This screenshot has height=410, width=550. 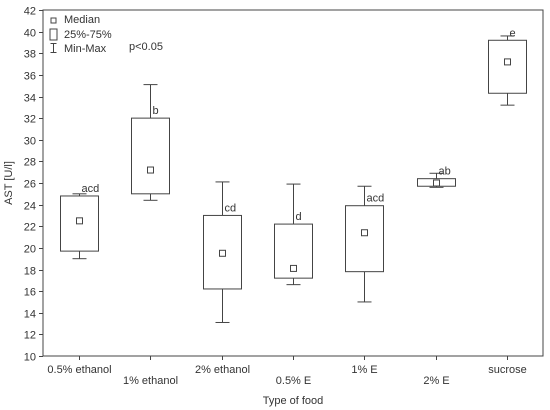 I want to click on y-tick-label: 14, so click(x=30, y=315).